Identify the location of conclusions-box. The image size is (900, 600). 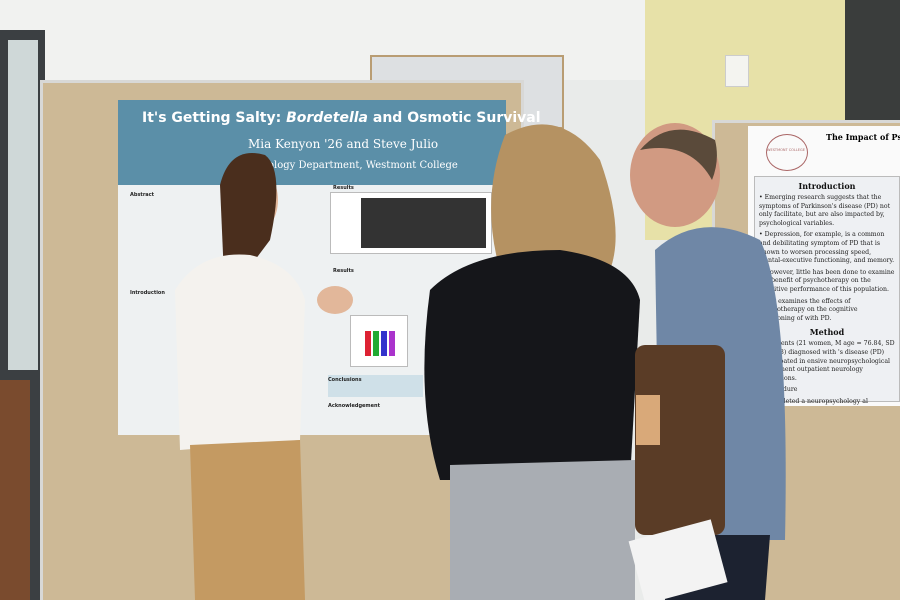
(375, 386).